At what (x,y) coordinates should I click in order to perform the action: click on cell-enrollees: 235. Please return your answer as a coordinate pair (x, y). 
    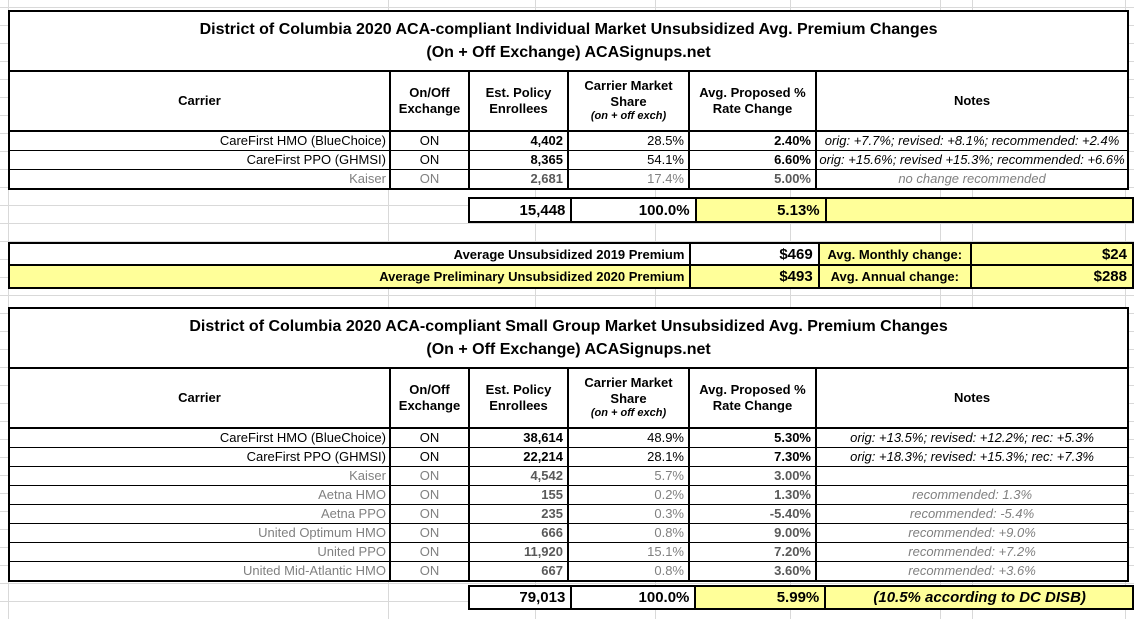
    Looking at the image, I should click on (518, 514).